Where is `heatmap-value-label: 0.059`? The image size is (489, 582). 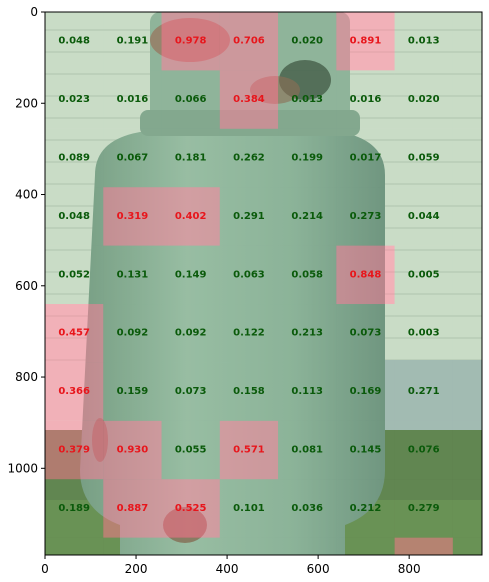 heatmap-value-label: 0.059 is located at coordinates (424, 158).